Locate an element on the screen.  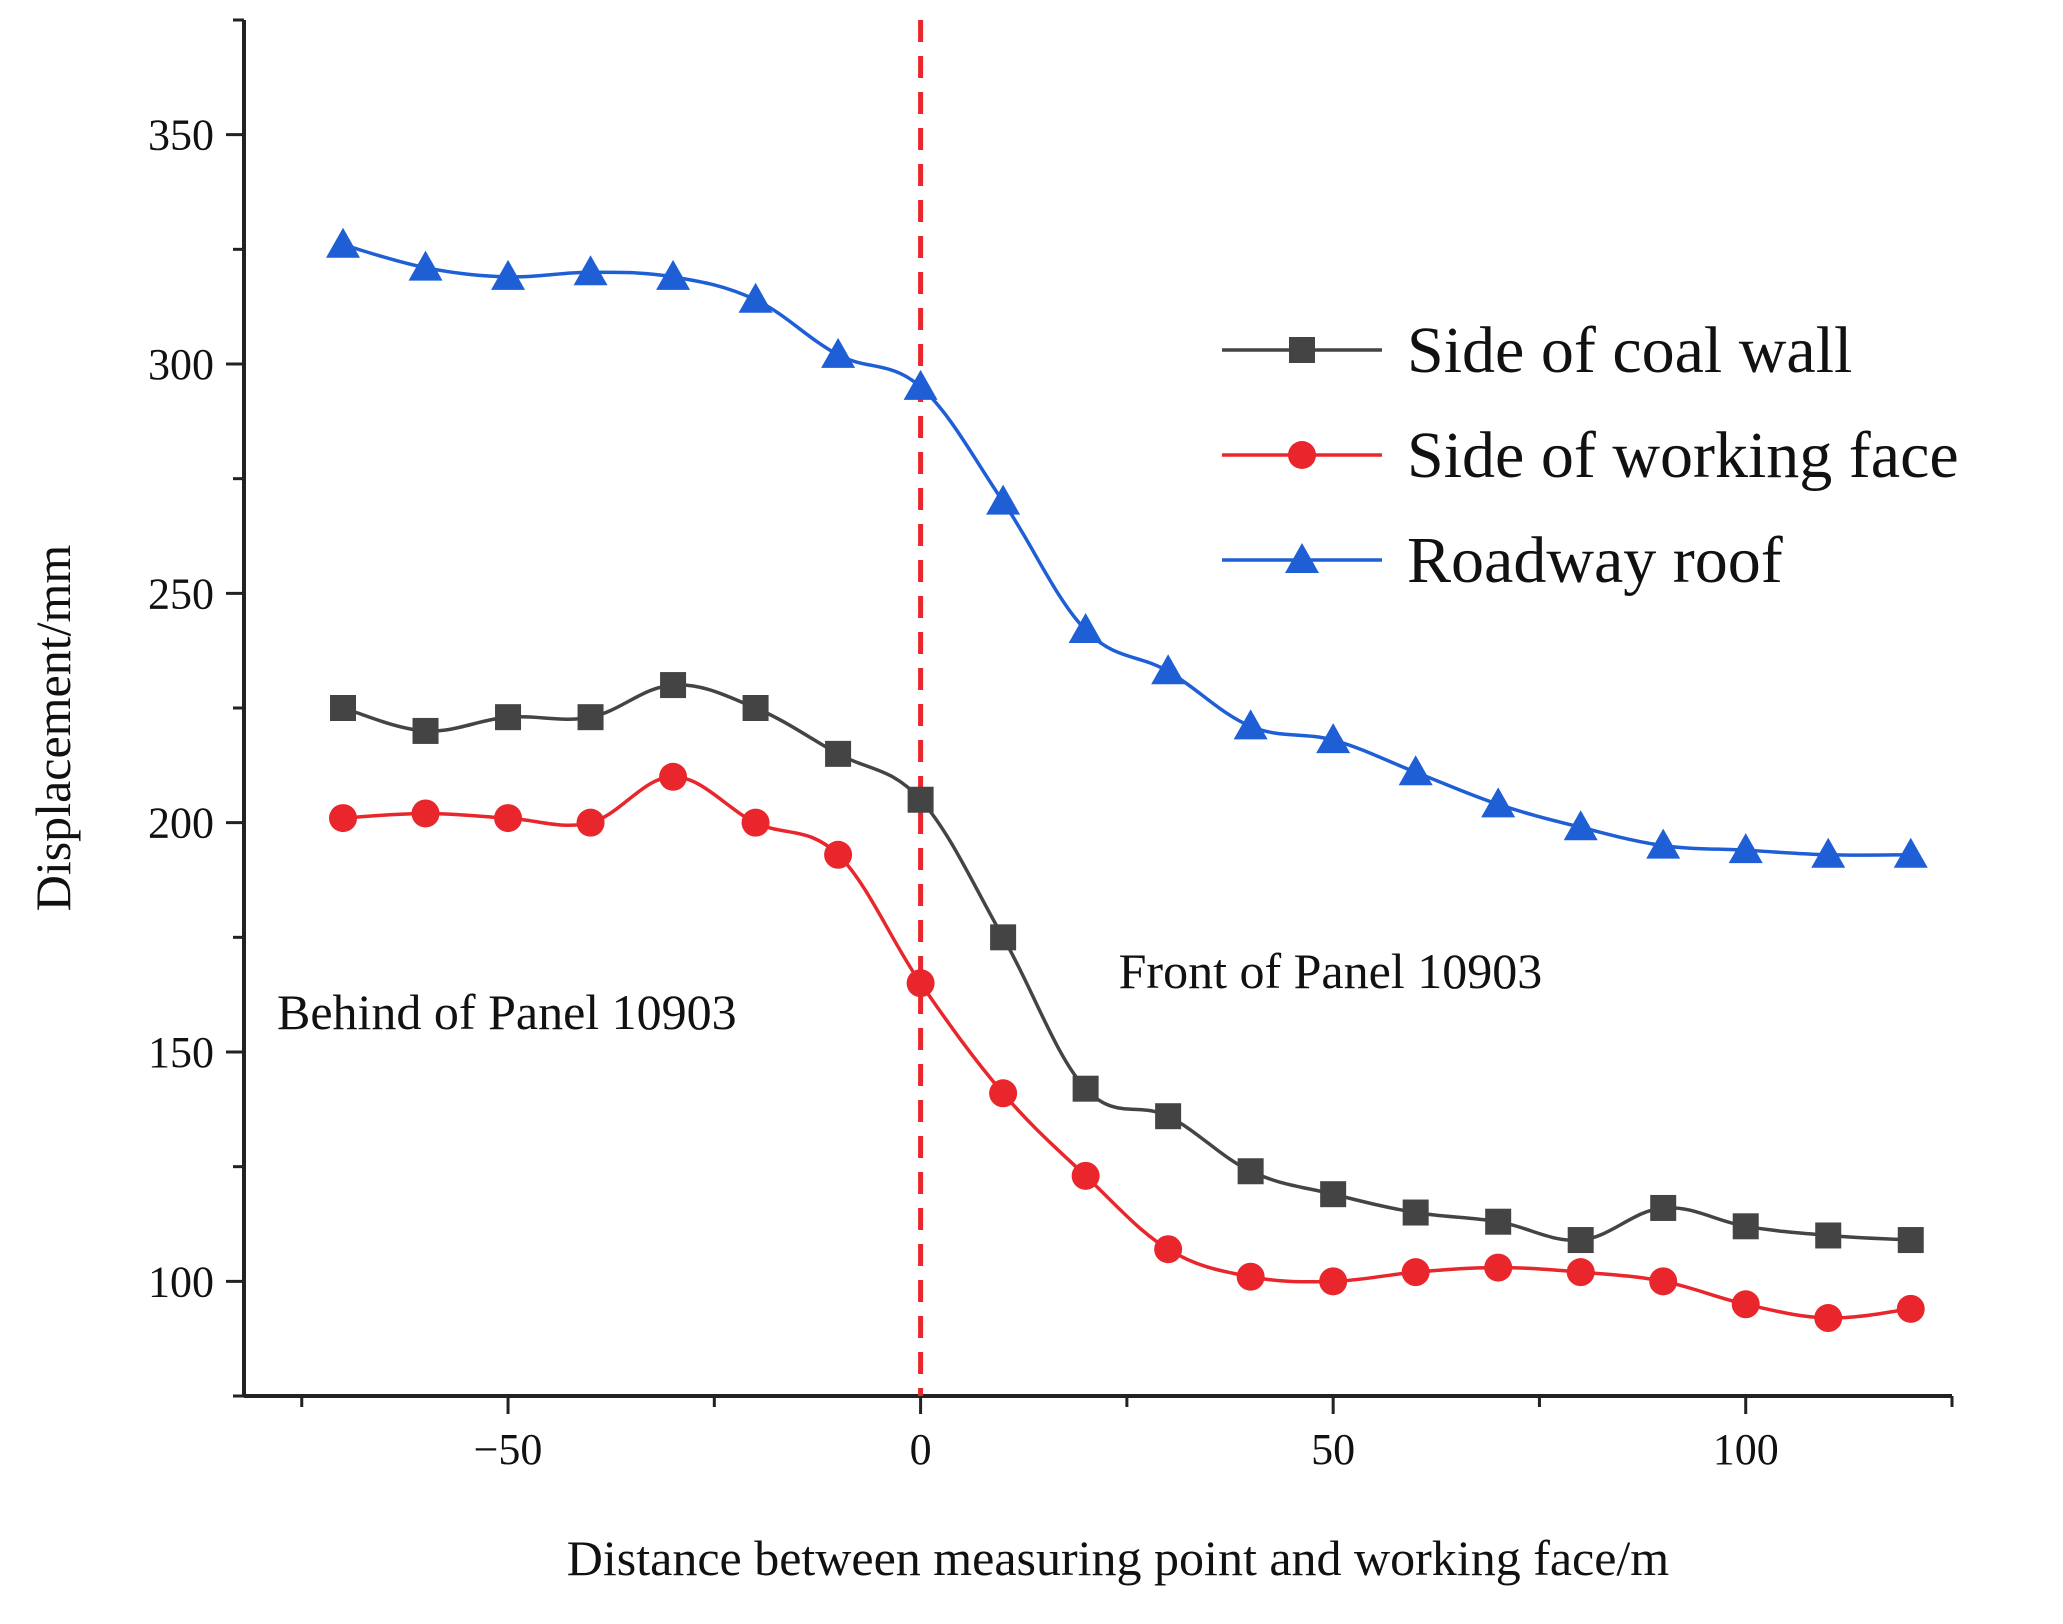
y-tick-label: 300 is located at coordinates (181, 364).